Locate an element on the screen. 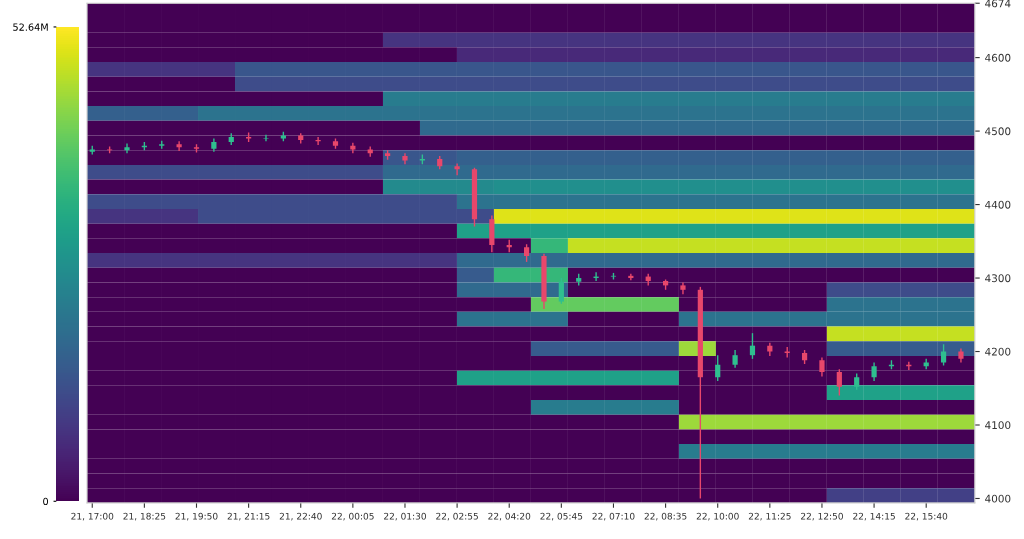 This screenshot has height=539, width=1024. x-tick-label: 21, 17:00 is located at coordinates (92, 516).